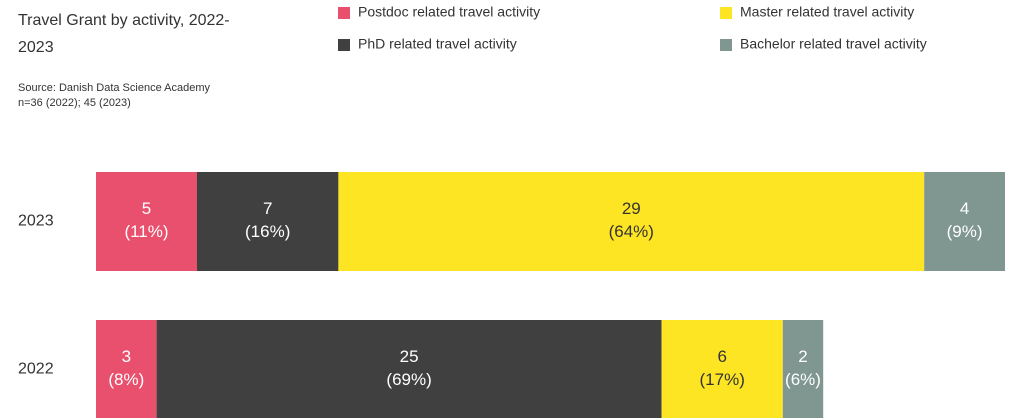 Image resolution: width=1011 pixels, height=418 pixels. Describe the element at coordinates (803, 379) in the screenshot. I see `share-label: (6%)` at that location.